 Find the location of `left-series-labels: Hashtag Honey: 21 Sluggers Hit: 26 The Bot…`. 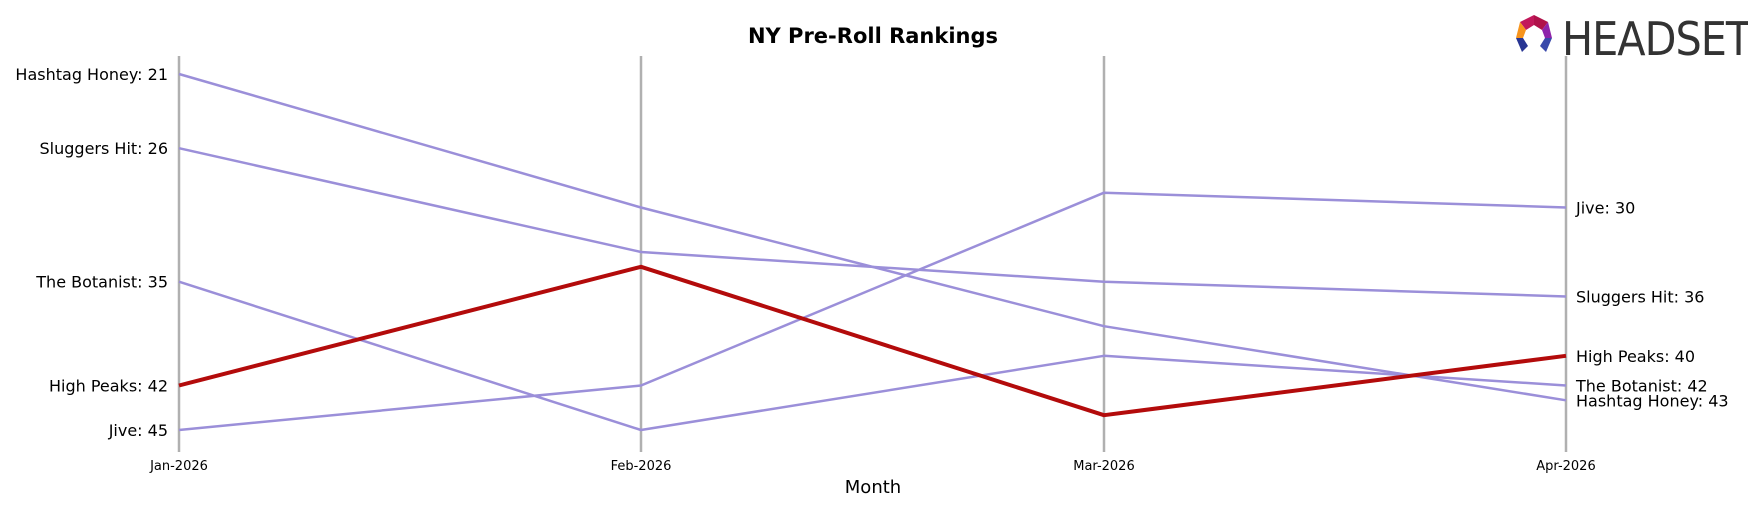

left-series-labels: Hashtag Honey: 21 Sluggers Hit: 26 The Bot… is located at coordinates (91, 252).